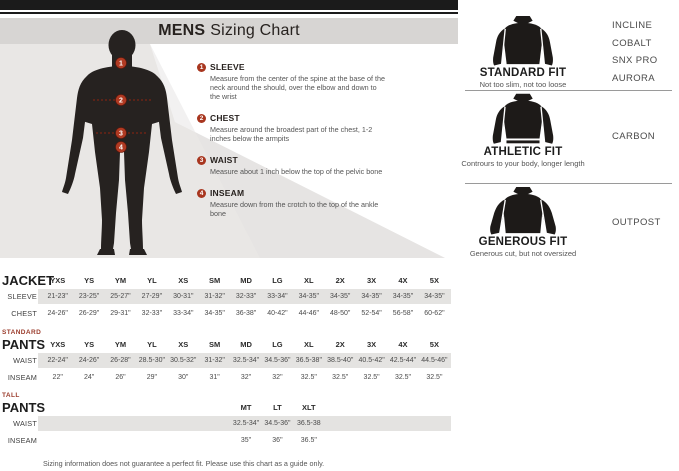  Describe the element at coordinates (246, 407) in the screenshot. I see `size-header-cell: MT` at that location.